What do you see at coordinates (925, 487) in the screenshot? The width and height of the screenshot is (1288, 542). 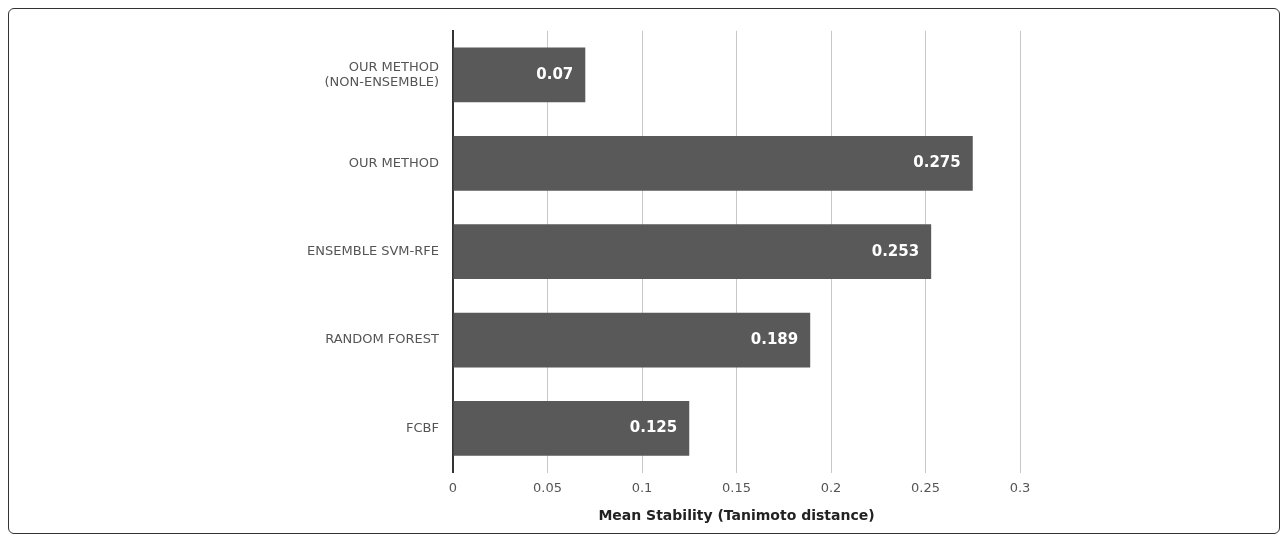 I see `x-tick-label: 0.25` at bounding box center [925, 487].